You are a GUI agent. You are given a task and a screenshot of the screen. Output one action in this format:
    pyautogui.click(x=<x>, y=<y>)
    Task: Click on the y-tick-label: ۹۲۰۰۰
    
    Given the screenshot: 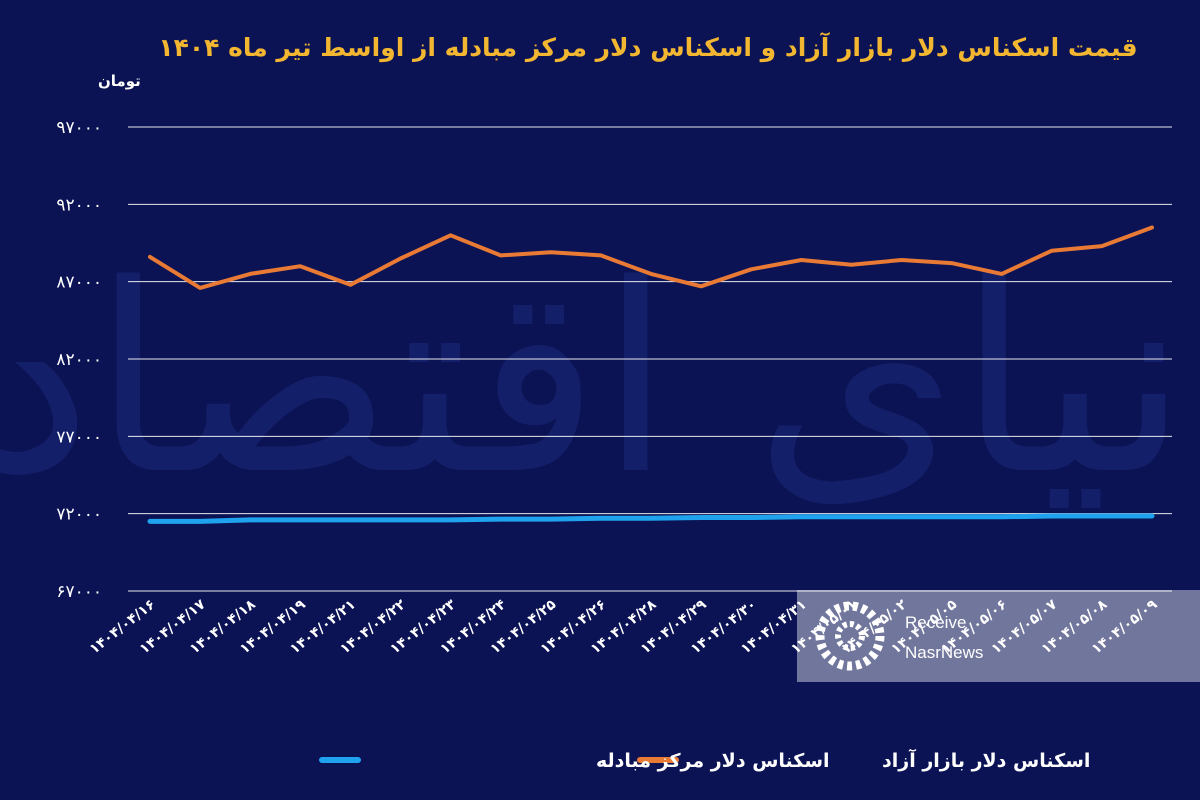 What is the action you would take?
    pyautogui.click(x=79, y=205)
    